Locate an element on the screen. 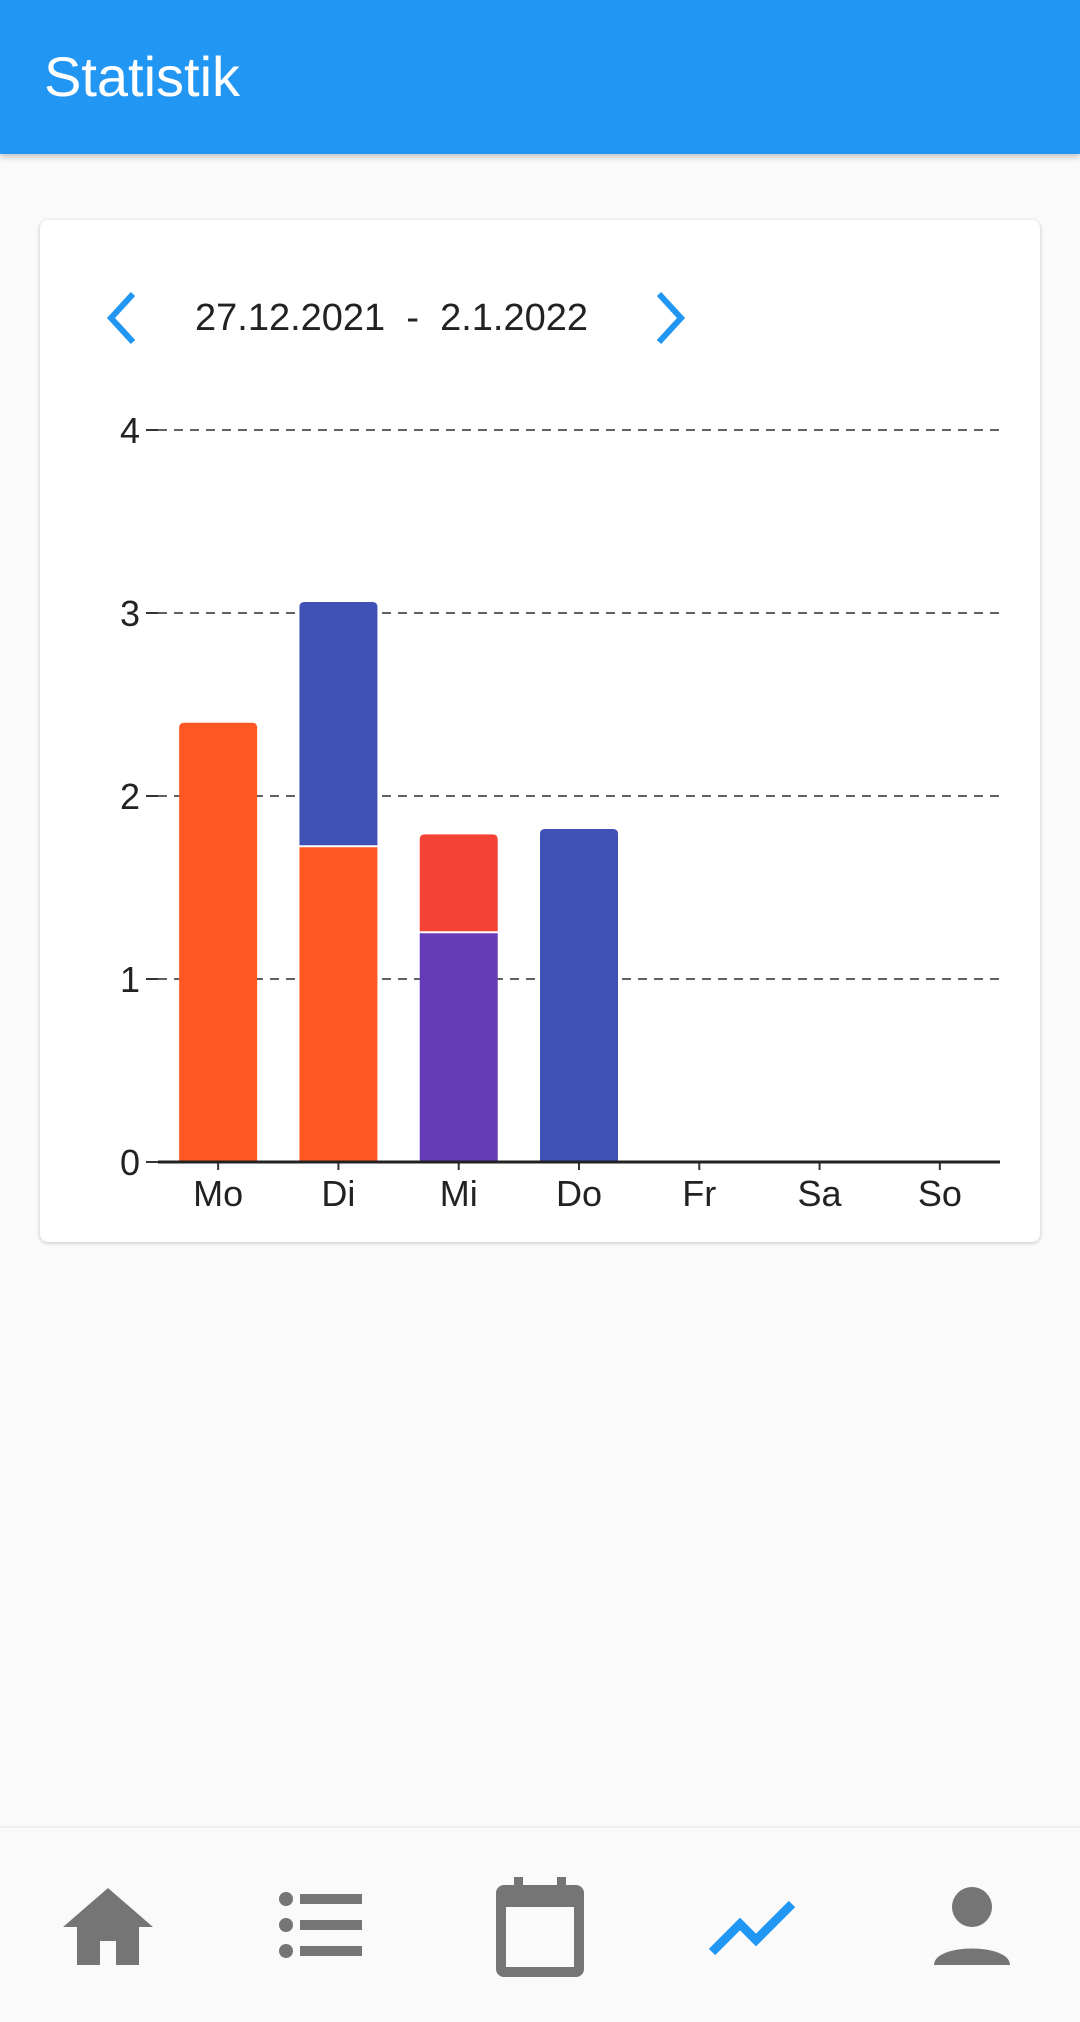 The width and height of the screenshot is (1080, 2022). chevron-left-icon is located at coordinates (121, 318).